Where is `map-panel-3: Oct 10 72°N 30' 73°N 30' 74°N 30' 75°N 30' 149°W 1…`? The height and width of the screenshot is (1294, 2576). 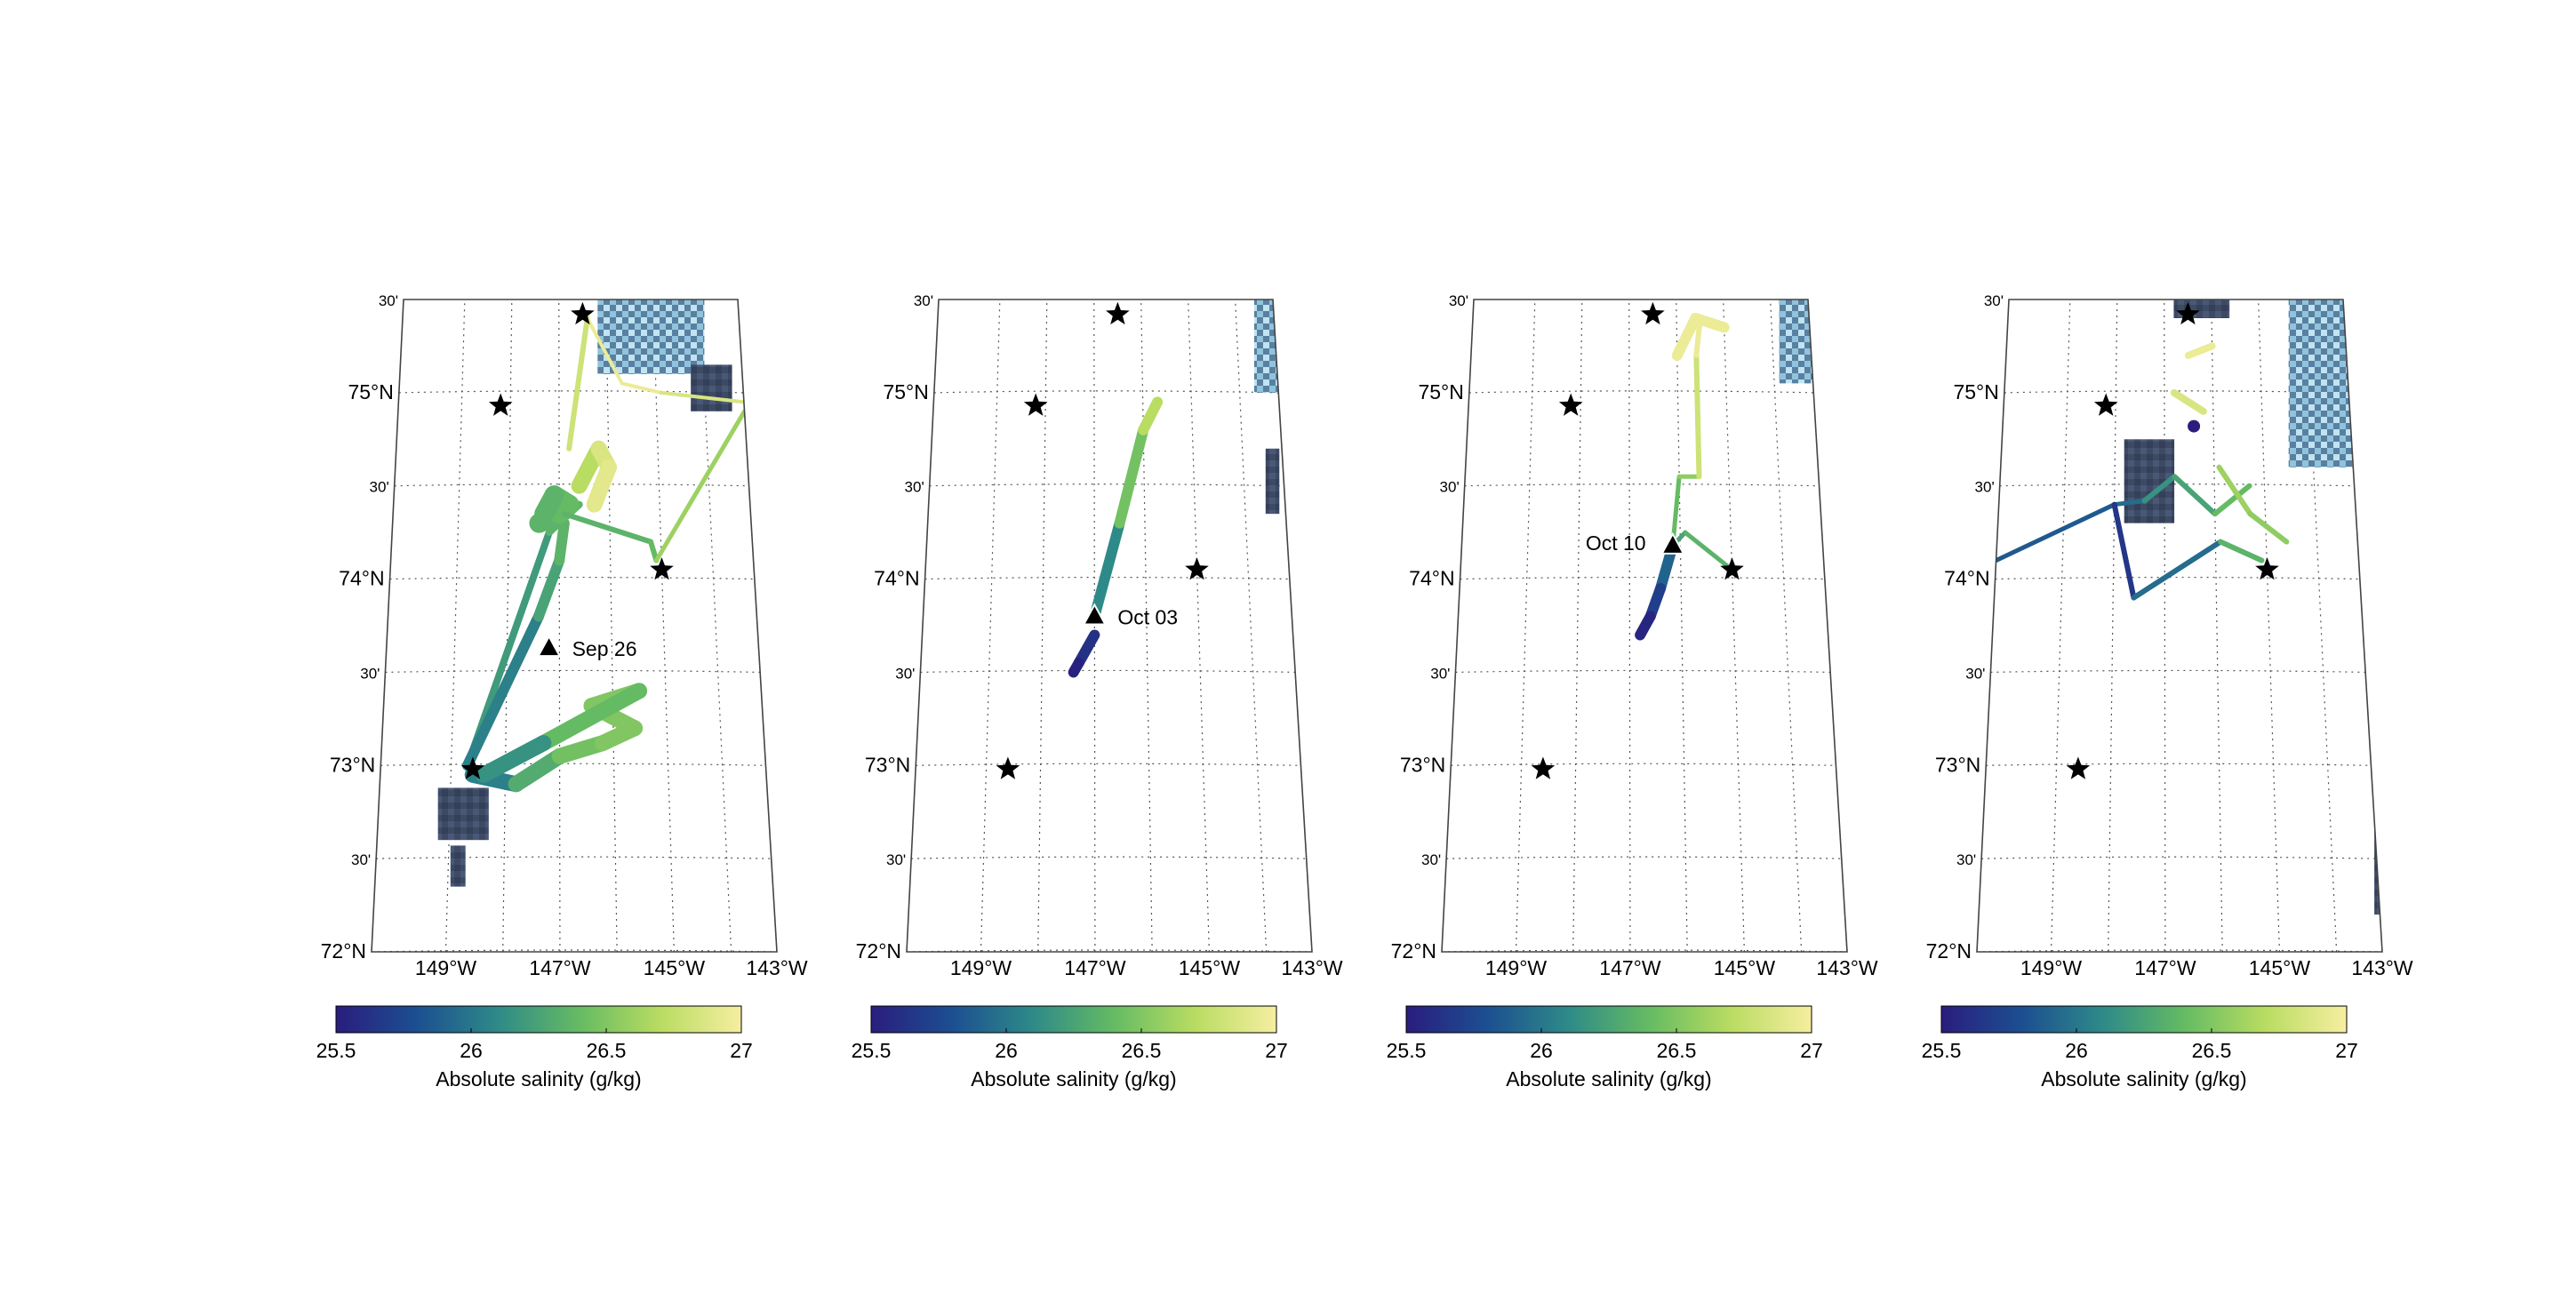
map-panel-3: Oct 10 72°N 30' 73°N 30' 74°N 30' 75°N 30' 149°W 1… is located at coordinates (1632, 691).